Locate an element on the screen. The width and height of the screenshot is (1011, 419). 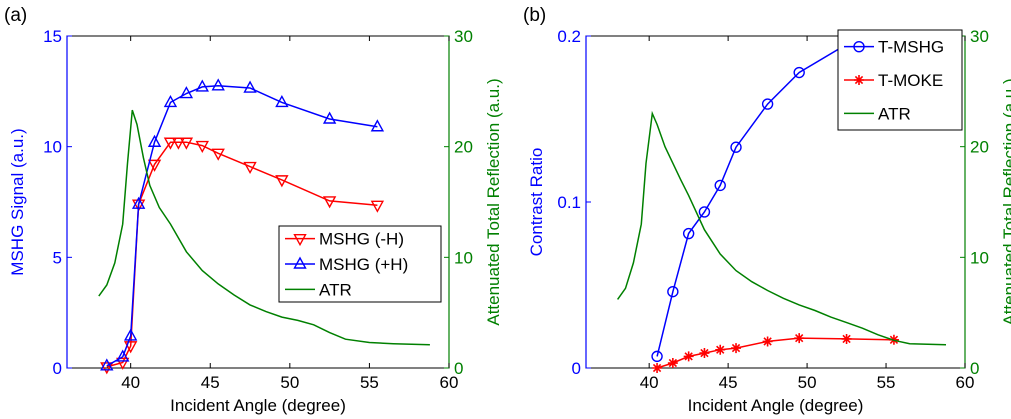
series-line-t-moke is located at coordinates (775, 353).